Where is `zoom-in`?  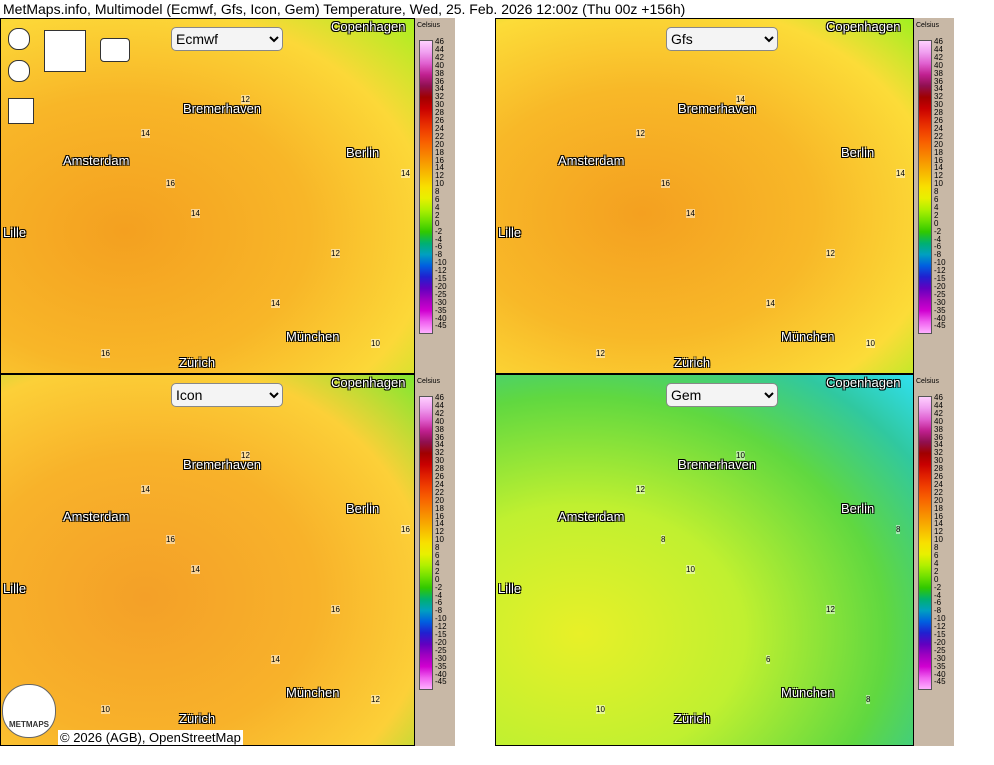 zoom-in is located at coordinates (19, 39).